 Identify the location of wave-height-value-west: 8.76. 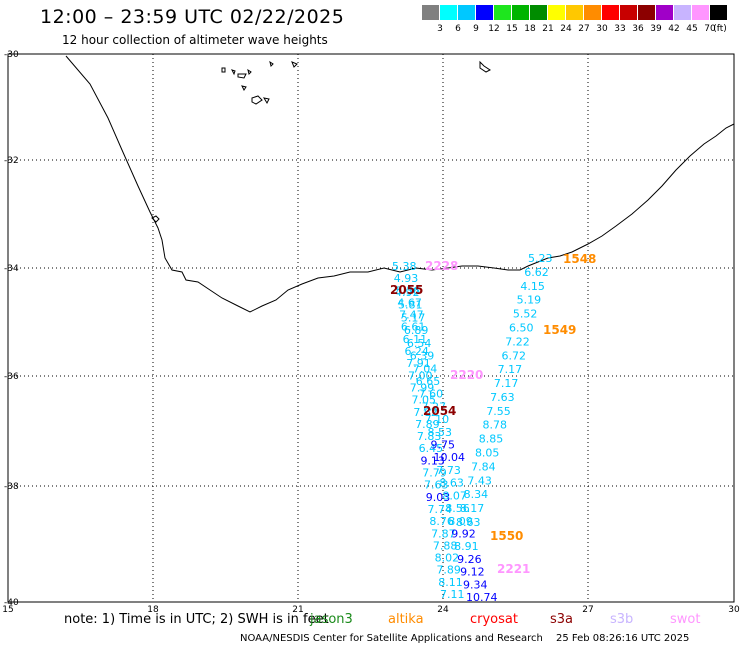
(441, 521).